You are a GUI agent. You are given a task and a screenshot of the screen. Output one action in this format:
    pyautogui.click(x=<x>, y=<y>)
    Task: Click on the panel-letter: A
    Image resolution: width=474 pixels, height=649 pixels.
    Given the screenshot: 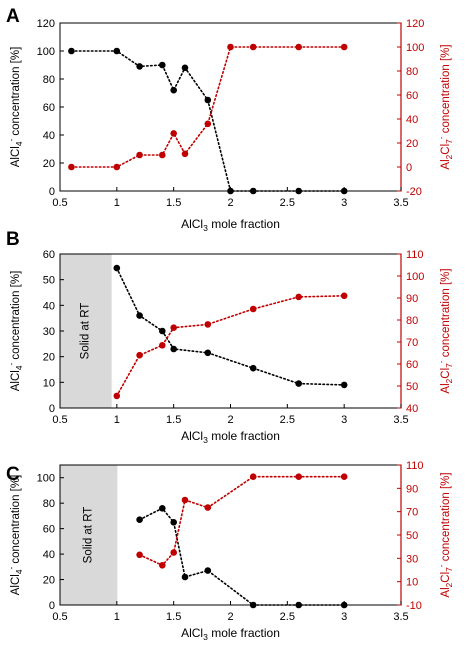 What is the action you would take?
    pyautogui.click(x=13, y=16)
    